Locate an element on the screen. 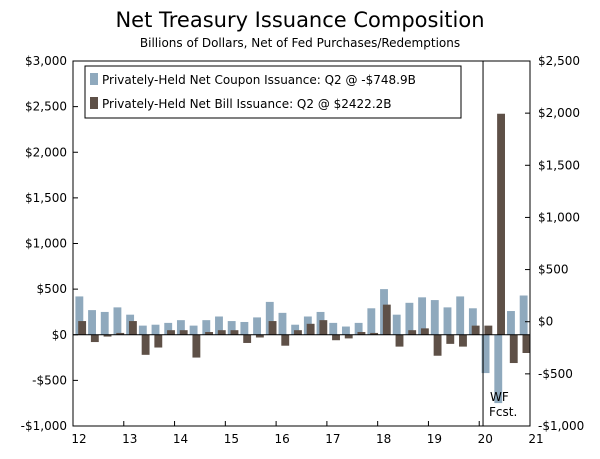  x-tick-label: 15 is located at coordinates (231, 439).